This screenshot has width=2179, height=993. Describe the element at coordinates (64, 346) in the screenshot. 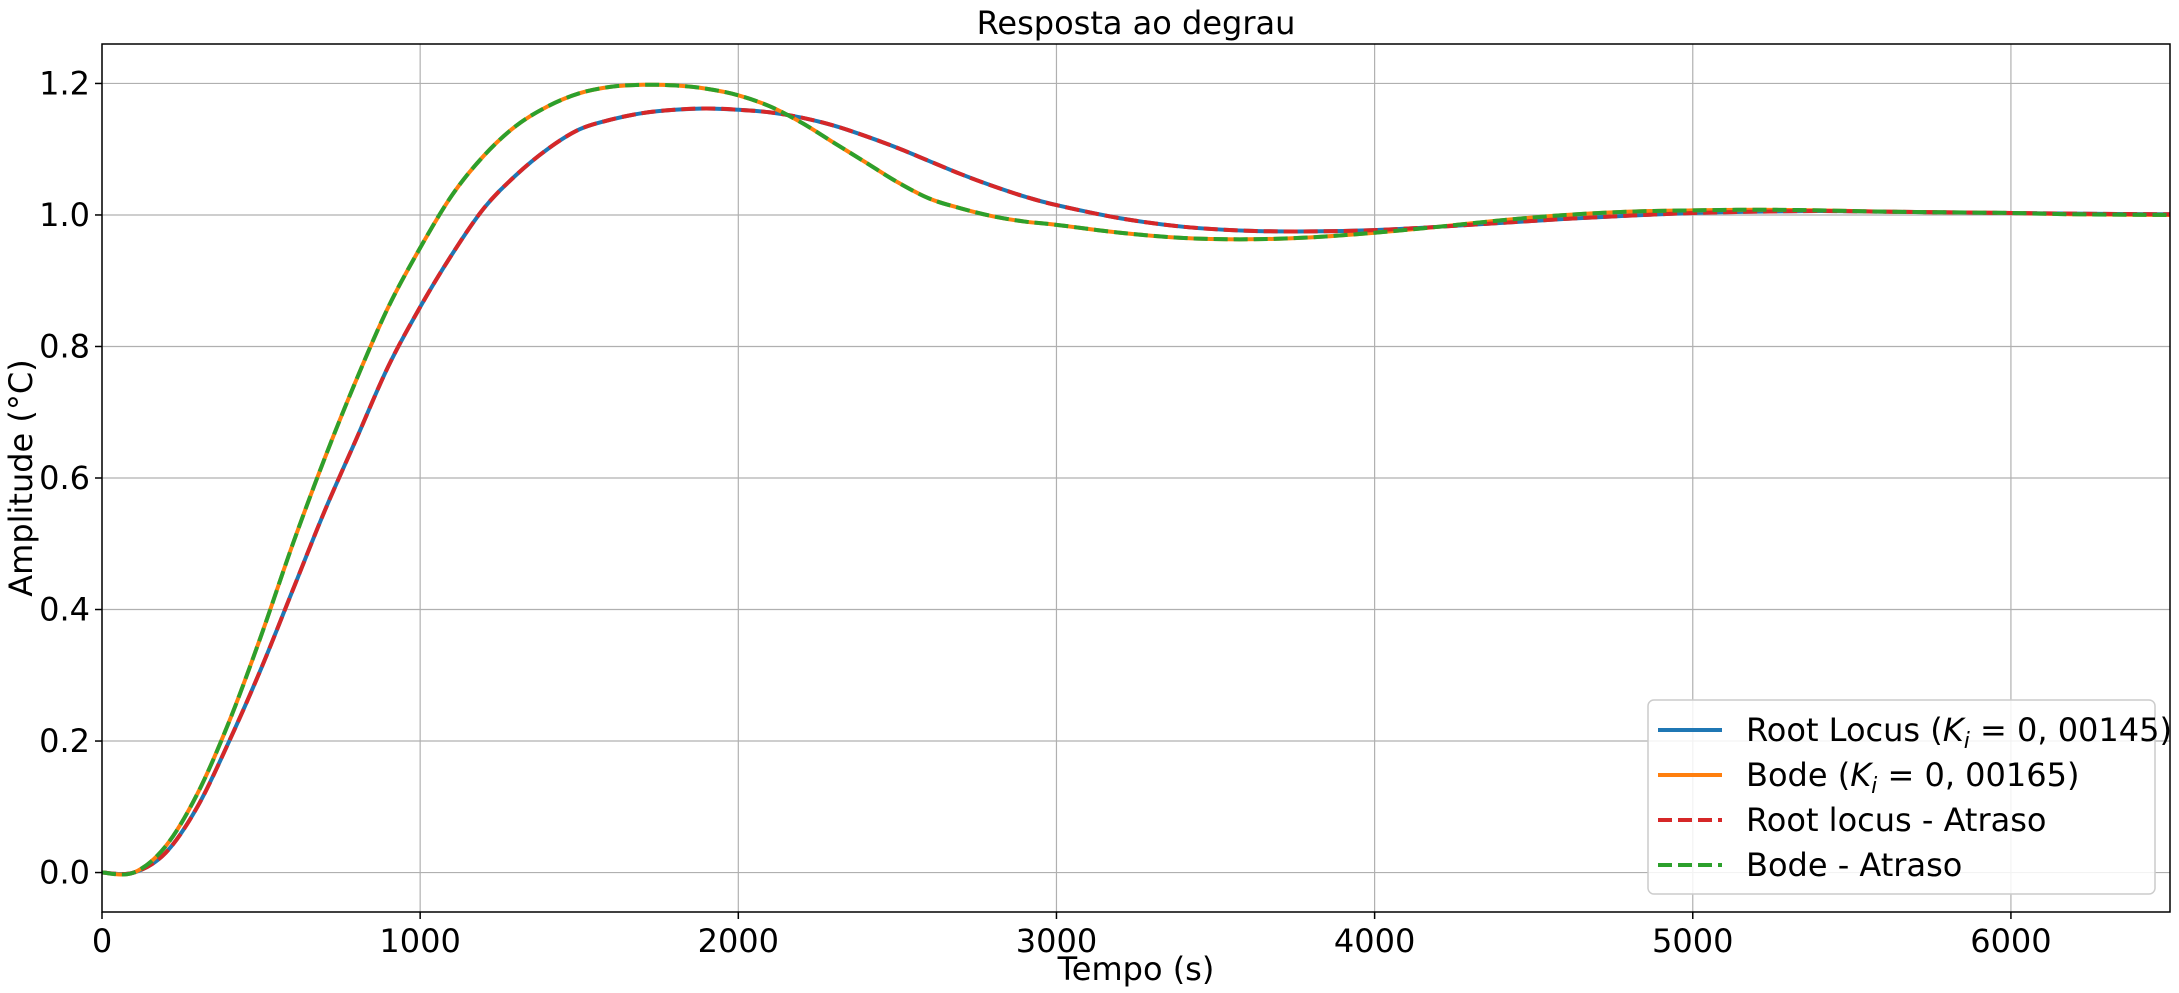

I see `y-tick-label: 0.8` at that location.